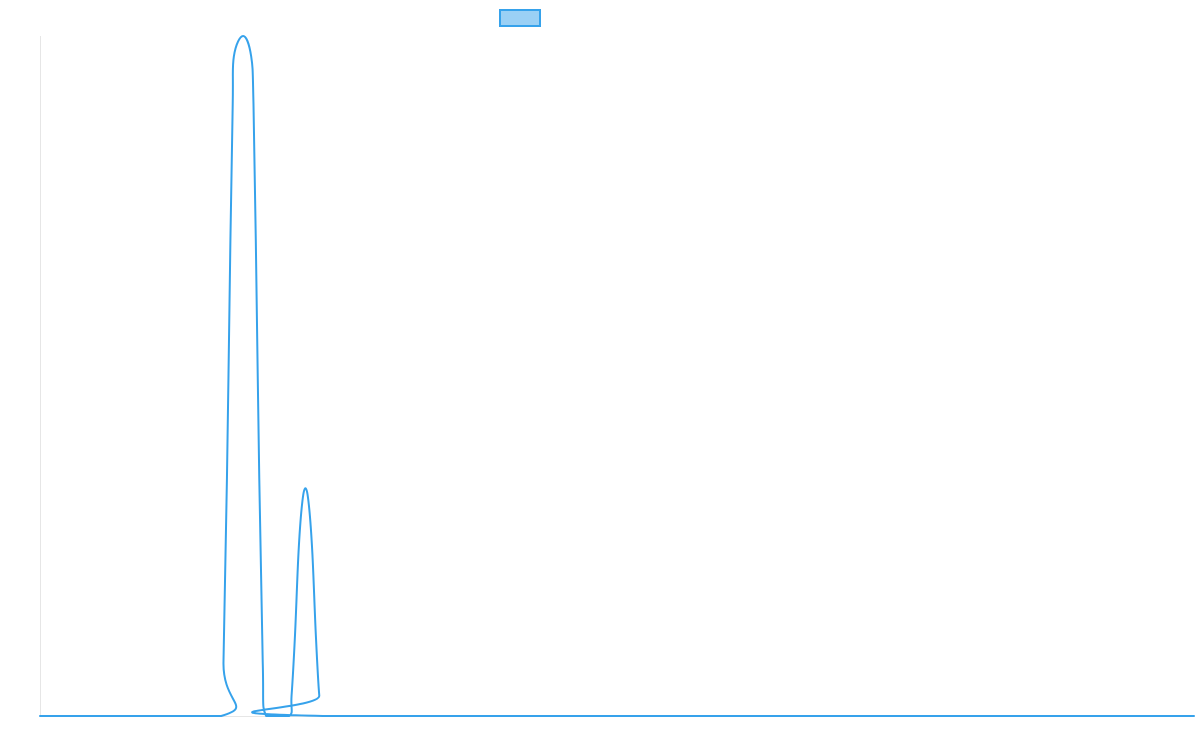 This screenshot has height=750, width=1200. I want to click on legend, so click(520, 18).